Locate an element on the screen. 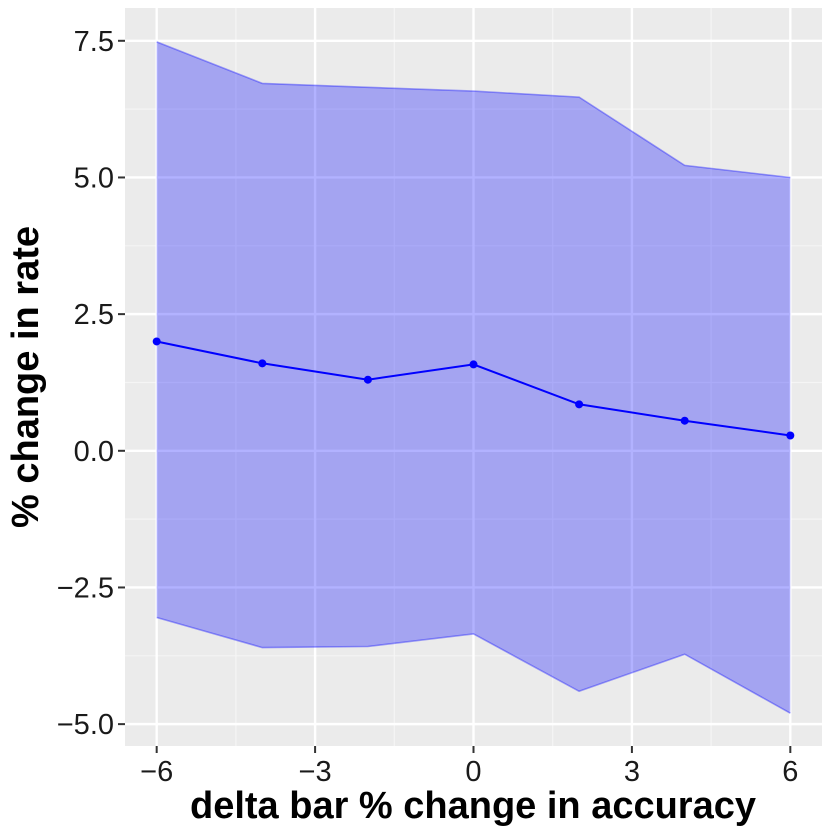  ribbon-lower-edge is located at coordinates (473, 665).